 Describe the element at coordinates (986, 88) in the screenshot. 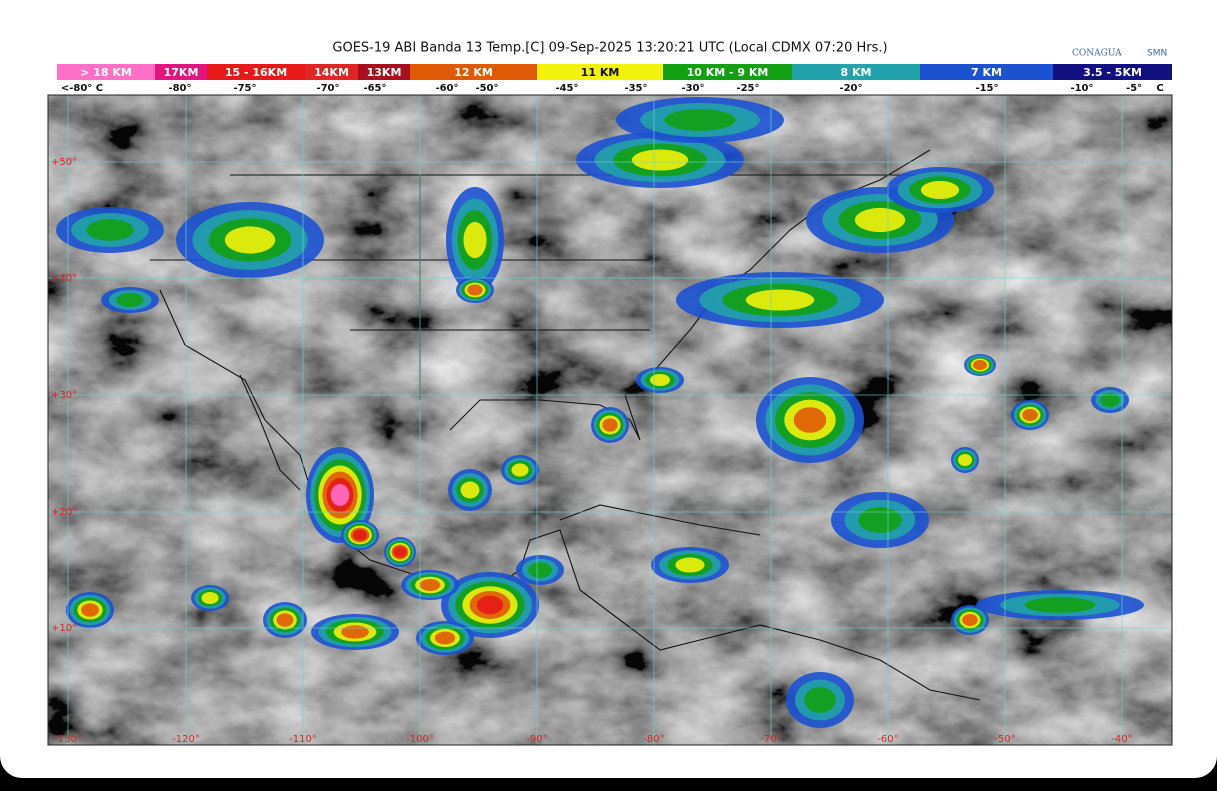

I see `temperature-label: -15°` at that location.